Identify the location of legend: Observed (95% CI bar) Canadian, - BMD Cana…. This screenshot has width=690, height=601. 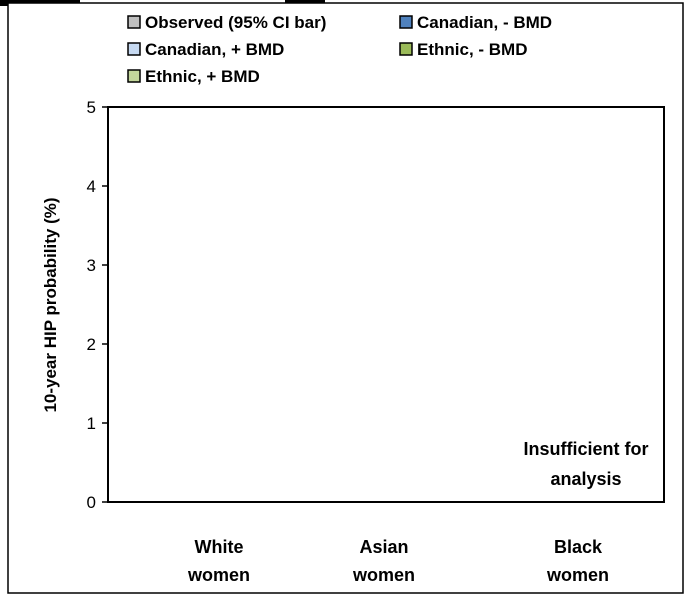
(339, 49).